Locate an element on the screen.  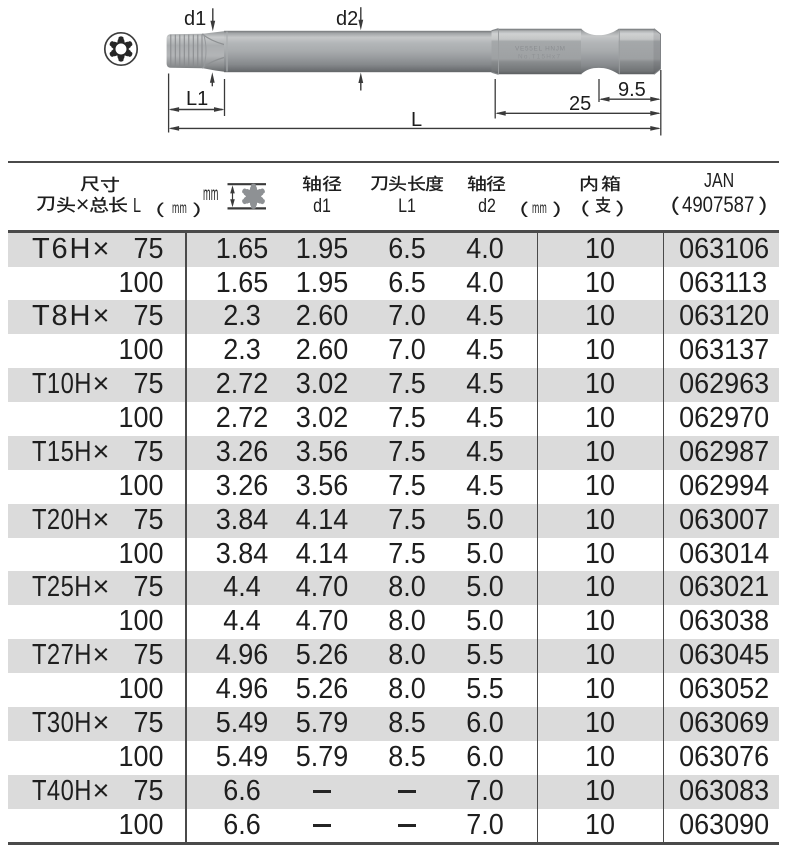
svg-text: d1 is located at coordinates (195, 19).